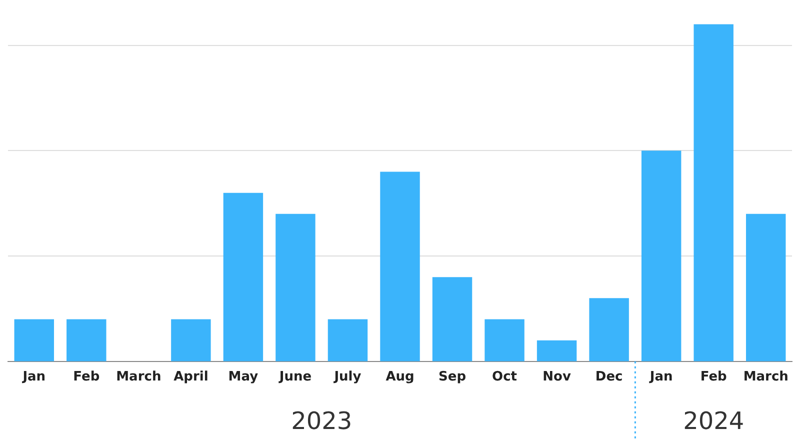  I want to click on x-tick-label: Dec, so click(609, 377).